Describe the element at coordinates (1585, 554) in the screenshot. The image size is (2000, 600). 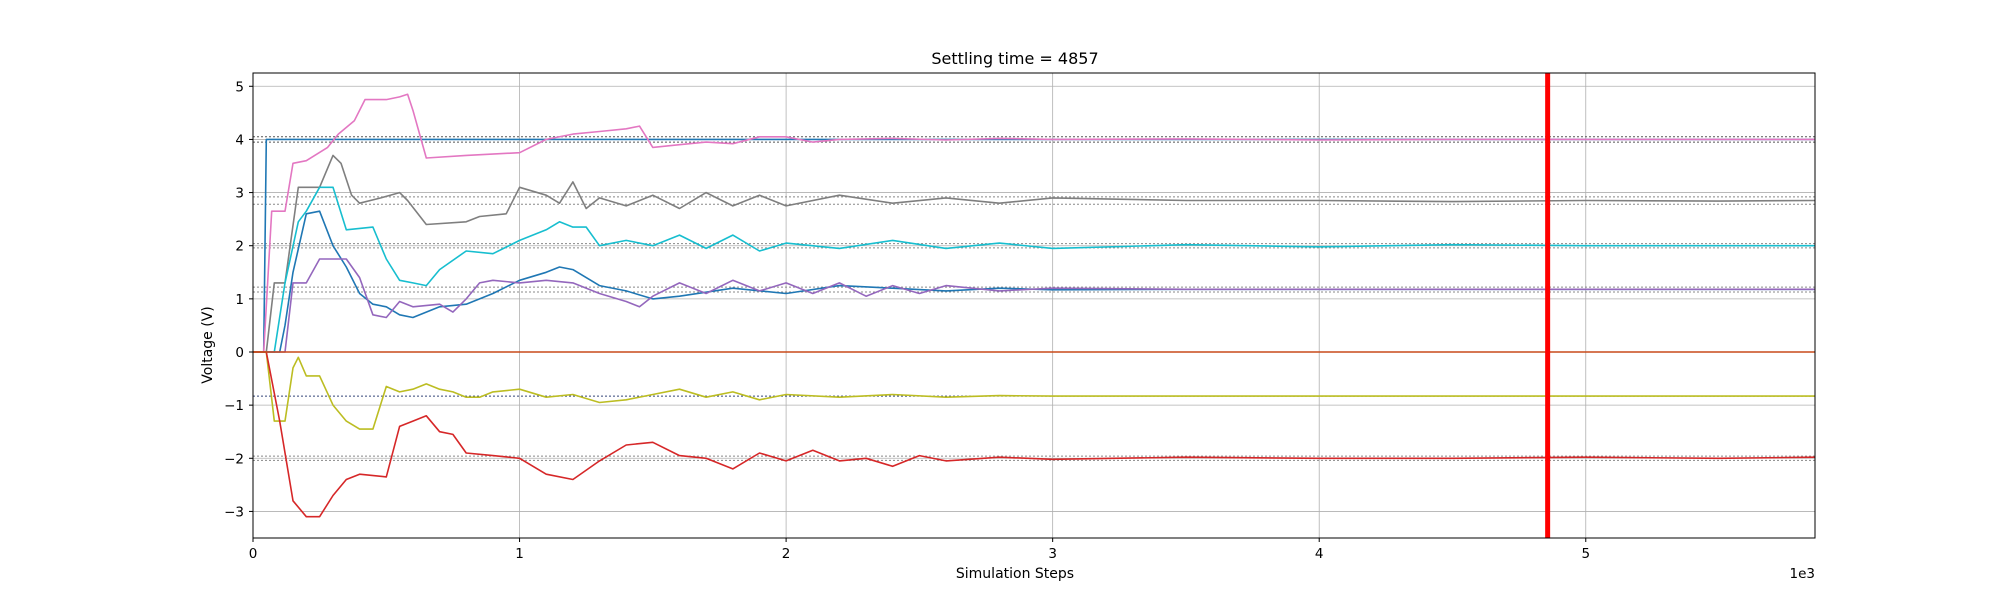
I see `x-tick-label: 5` at that location.